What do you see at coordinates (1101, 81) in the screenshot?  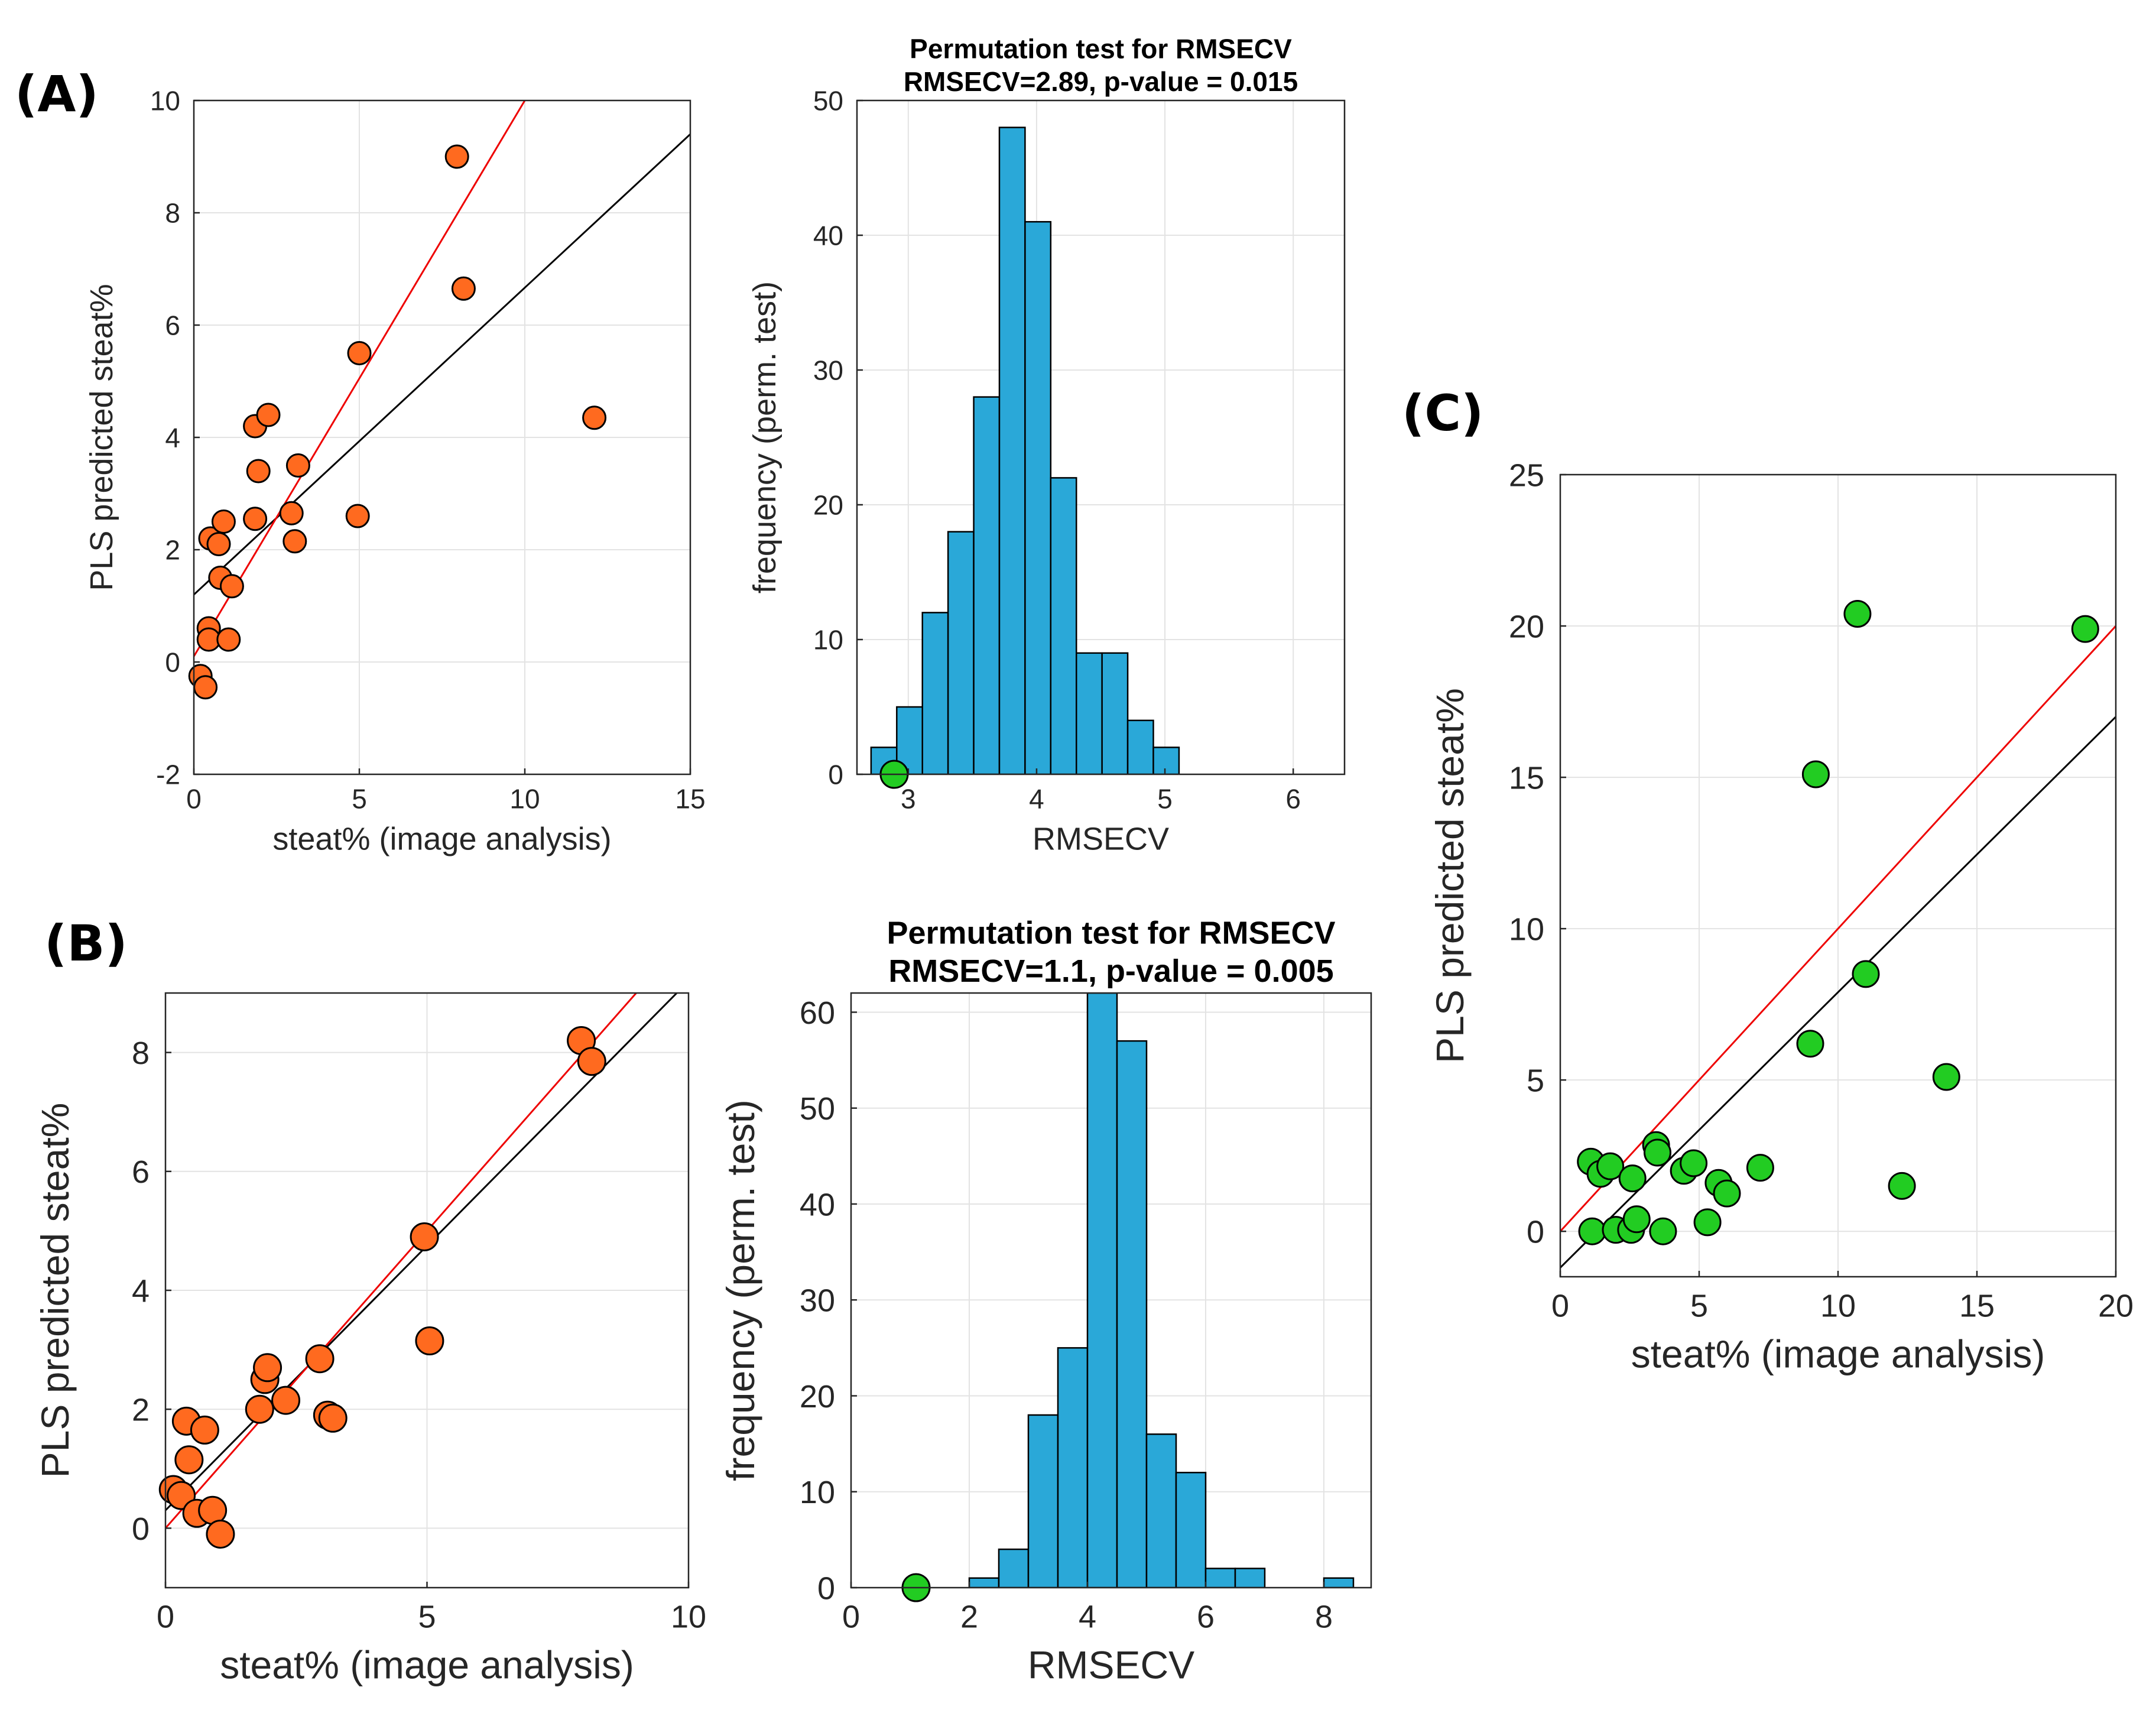 I see `chart-subtitle: RMSECV=2.89, p-value = 0.015` at bounding box center [1101, 81].